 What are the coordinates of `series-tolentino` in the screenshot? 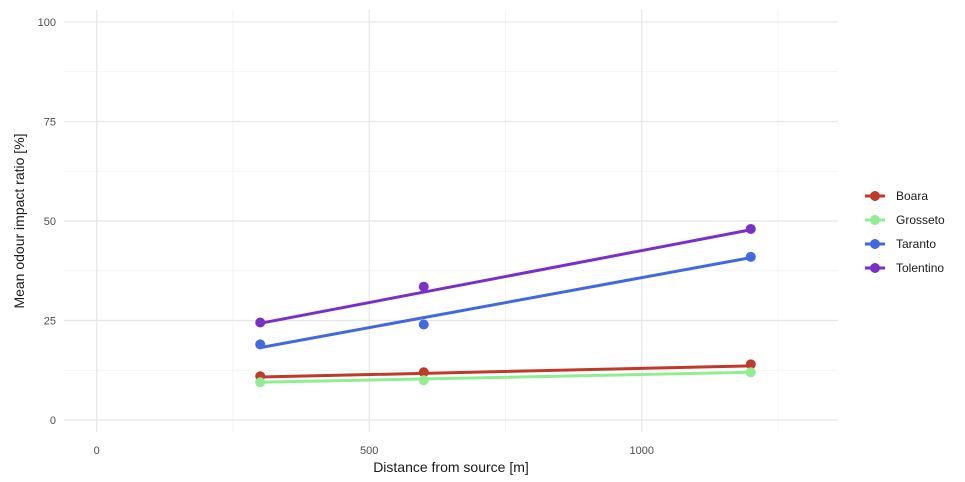 It's located at (505, 275).